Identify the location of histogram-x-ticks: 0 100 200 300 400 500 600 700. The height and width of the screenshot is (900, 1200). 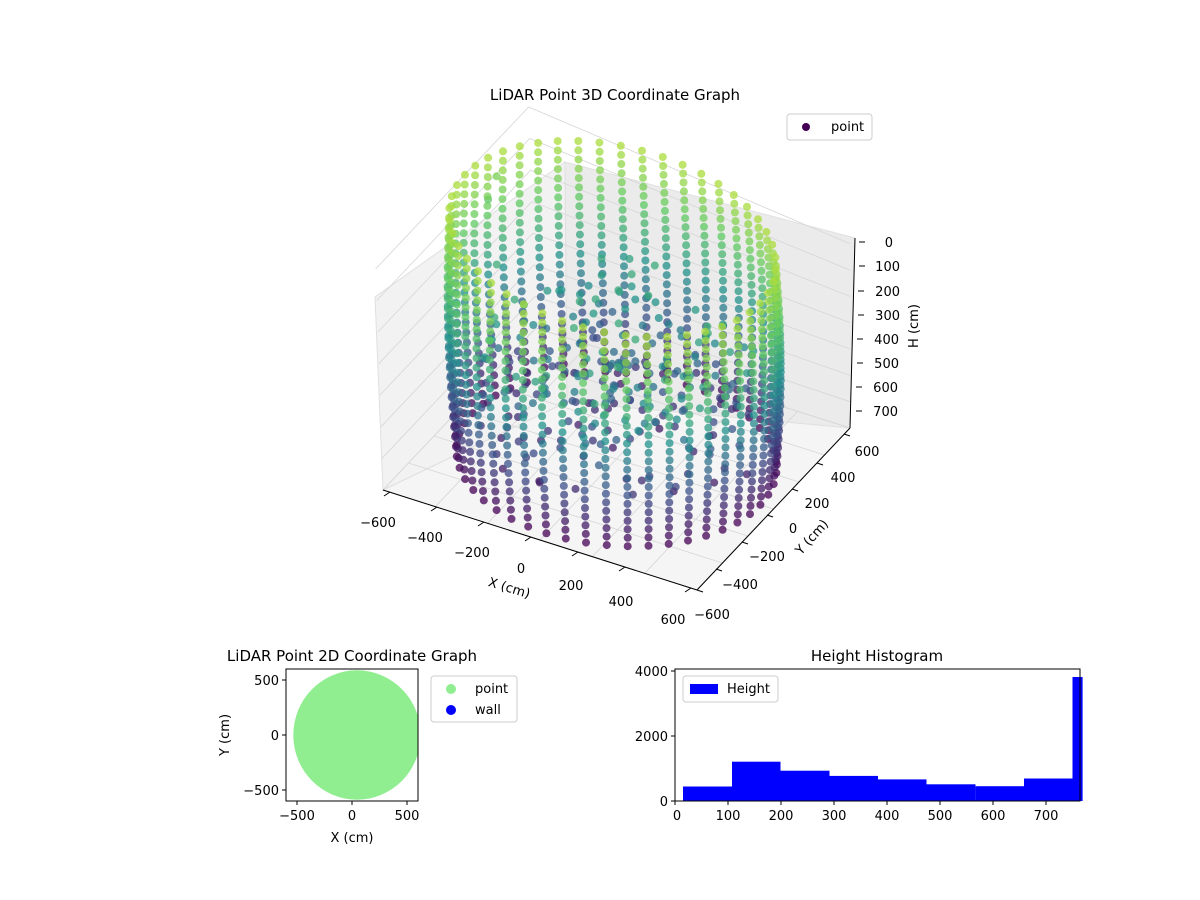
(865, 812).